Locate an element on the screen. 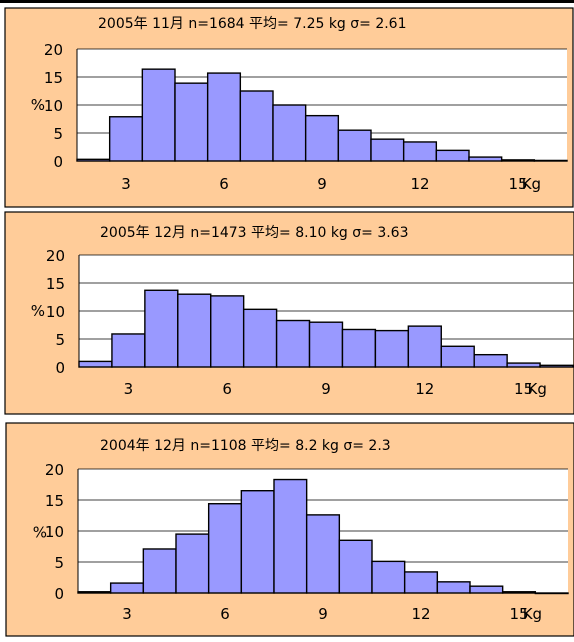  top-border is located at coordinates (287, 1).